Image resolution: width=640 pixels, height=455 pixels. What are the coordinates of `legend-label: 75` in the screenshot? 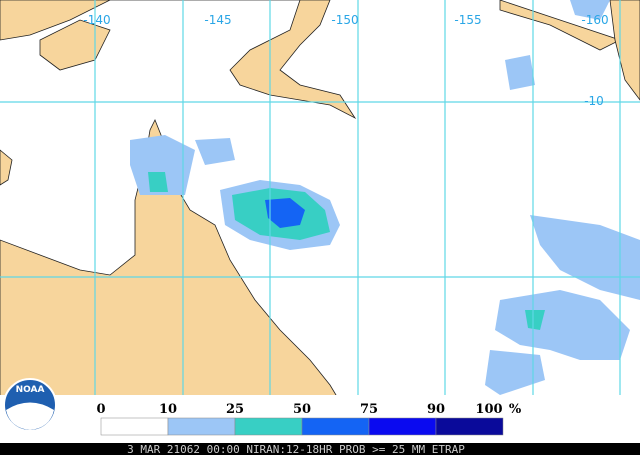 It's located at (369, 409).